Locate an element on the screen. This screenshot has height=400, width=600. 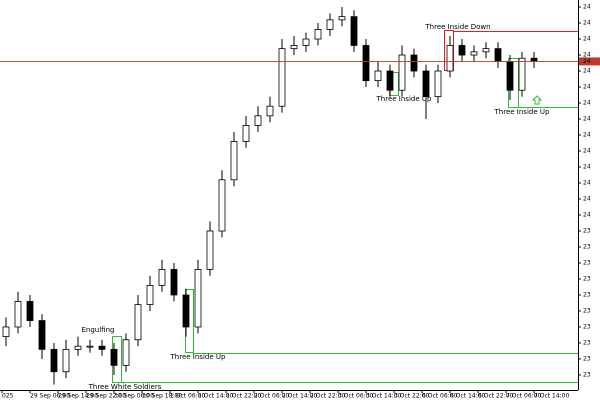
x-tick-label: 29 Sep 22:00 is located at coordinates (106, 396).